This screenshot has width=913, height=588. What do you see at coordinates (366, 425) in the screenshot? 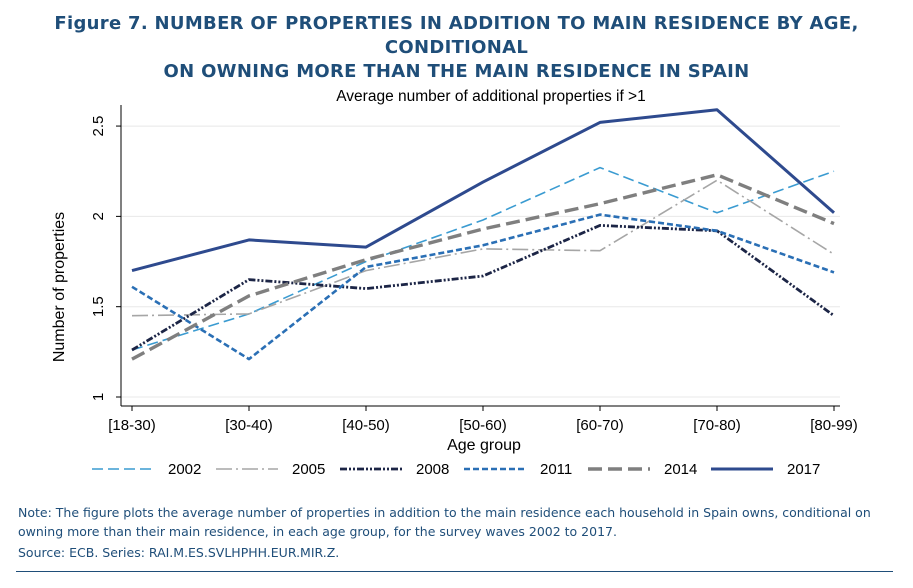
I see `x-tick-label: [40-50)` at bounding box center [366, 425].